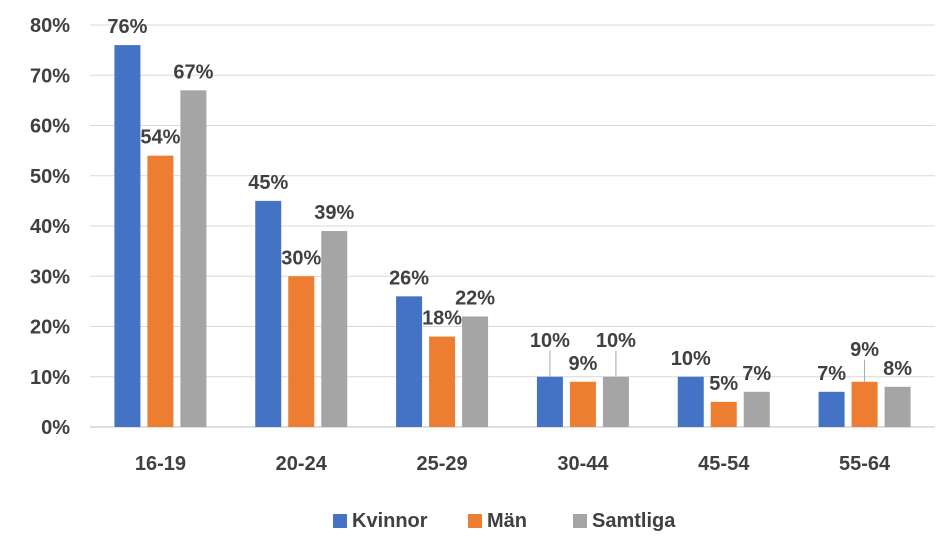 The height and width of the screenshot is (549, 947). What do you see at coordinates (334, 213) in the screenshot?
I see `data-label: 39%` at bounding box center [334, 213].